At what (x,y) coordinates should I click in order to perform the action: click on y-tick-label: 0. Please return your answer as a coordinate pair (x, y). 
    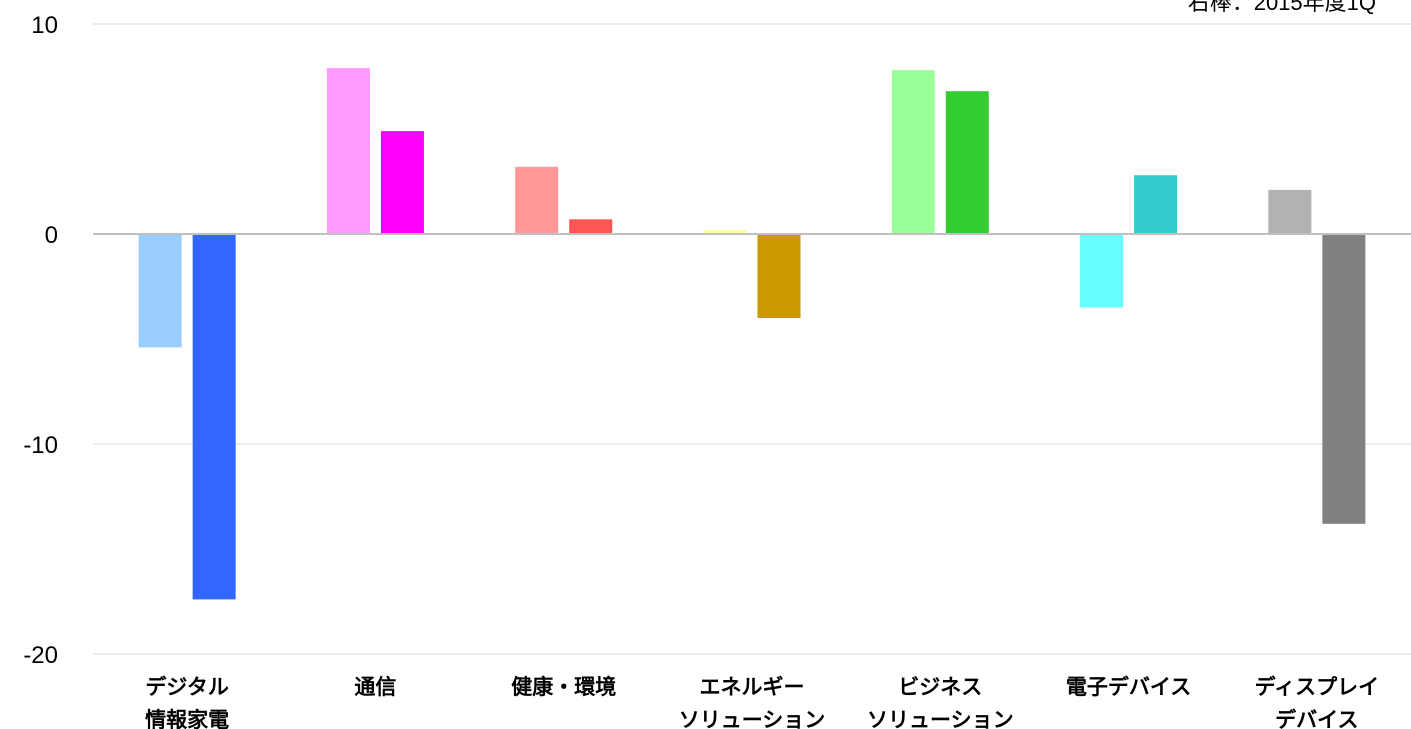
    Looking at the image, I should click on (51, 235).